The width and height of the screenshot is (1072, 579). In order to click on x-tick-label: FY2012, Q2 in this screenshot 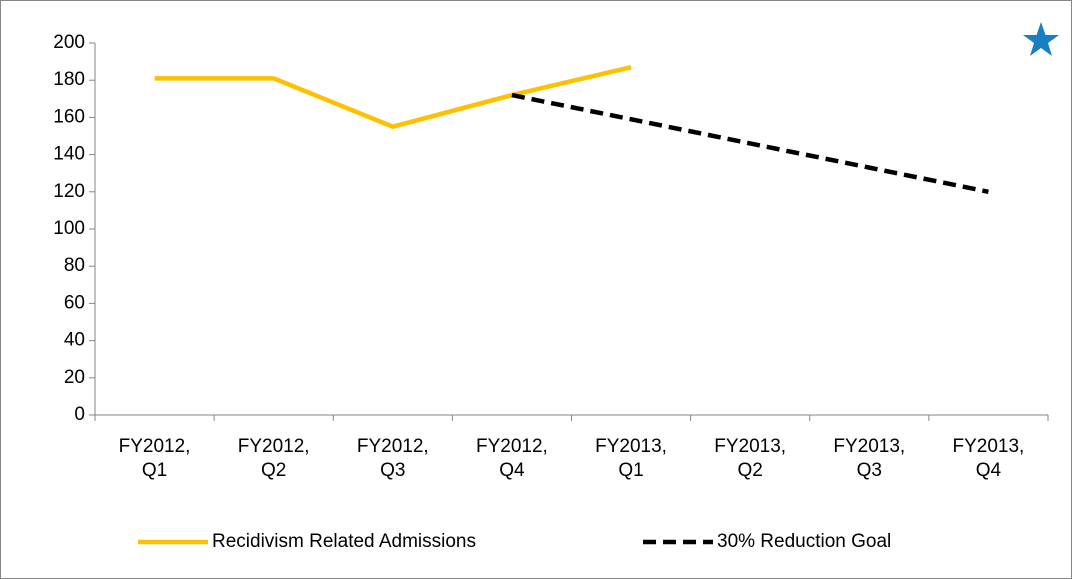, I will do `click(273, 458)`.